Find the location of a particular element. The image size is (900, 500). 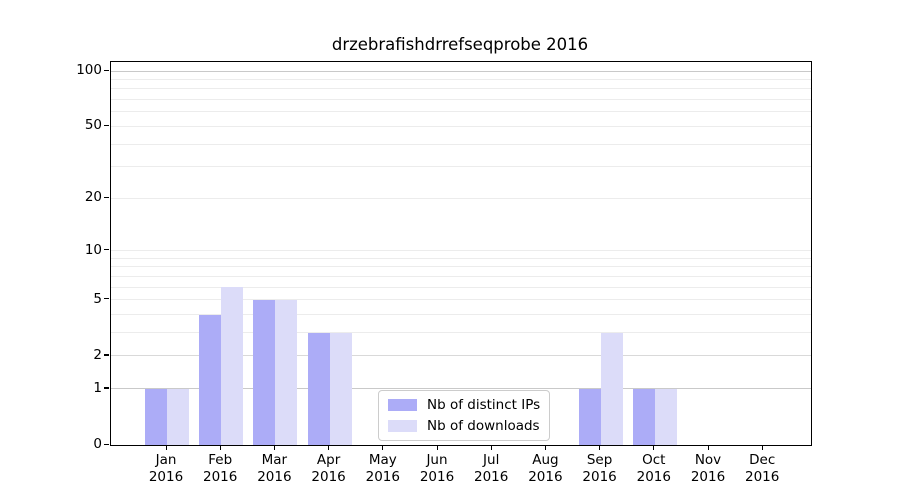

y-tick-label: 20 is located at coordinates (93, 197).